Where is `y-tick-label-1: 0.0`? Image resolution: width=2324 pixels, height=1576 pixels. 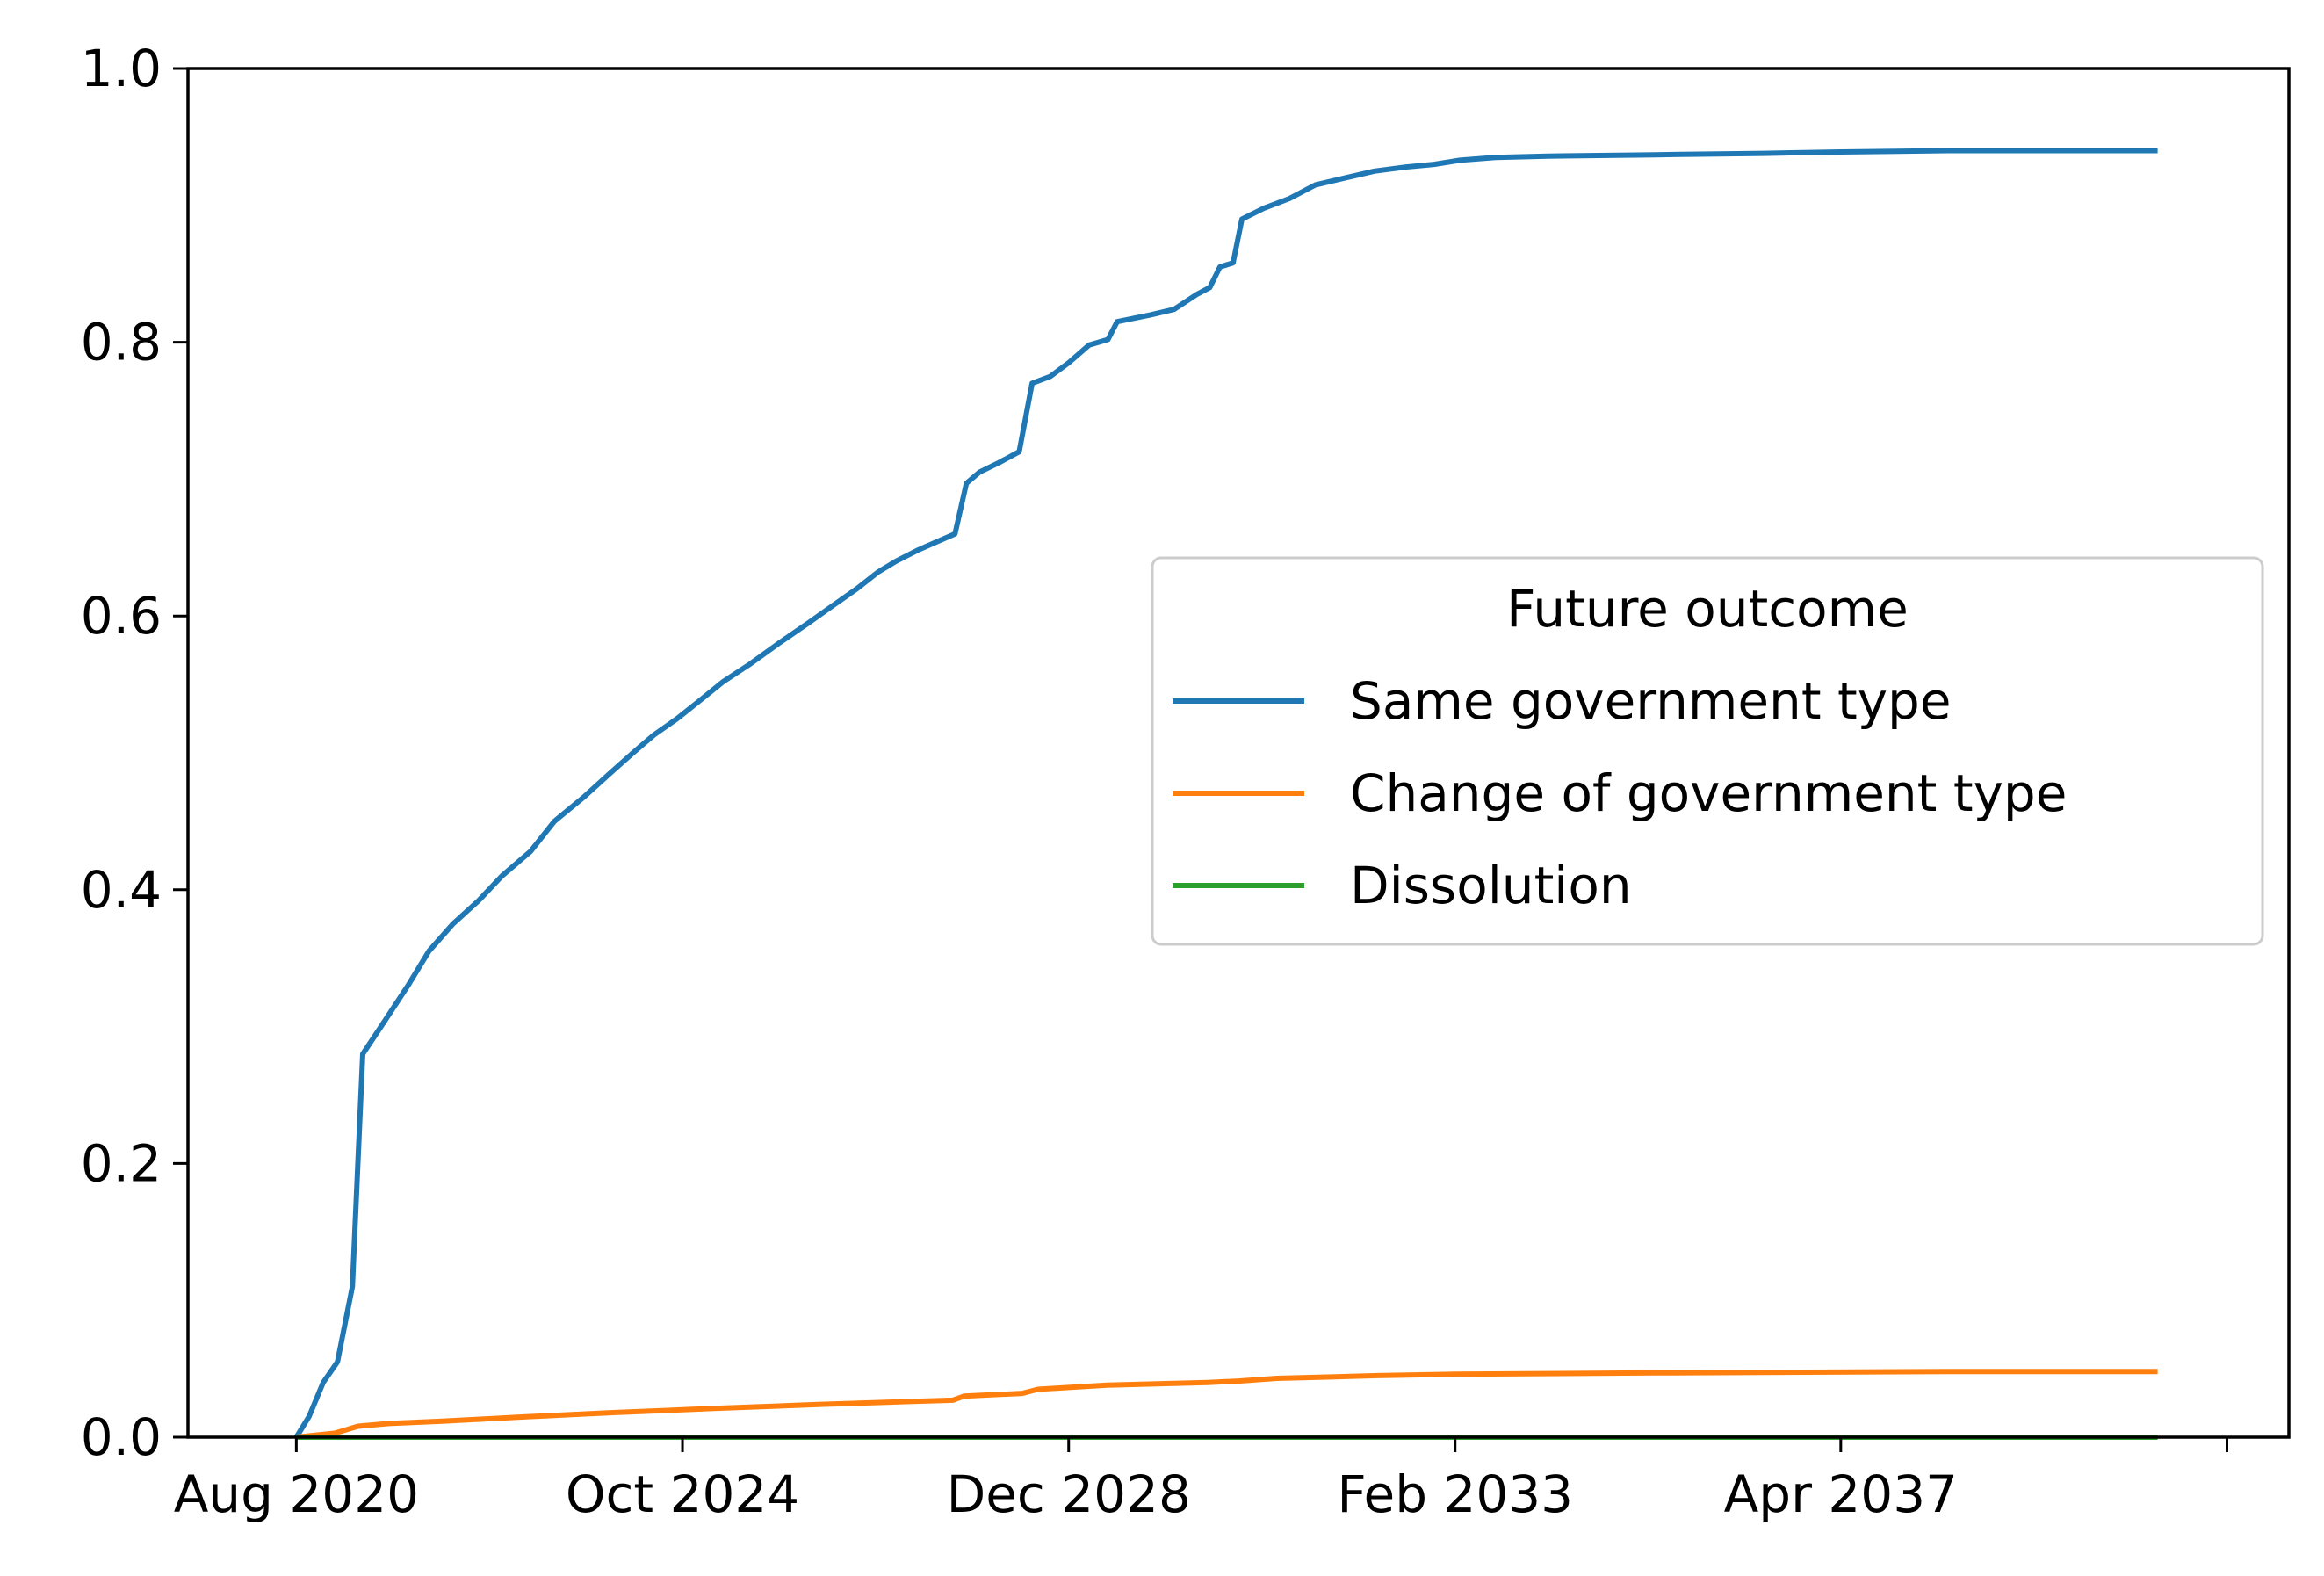
y-tick-label-1: 0.0 is located at coordinates (121, 1437).